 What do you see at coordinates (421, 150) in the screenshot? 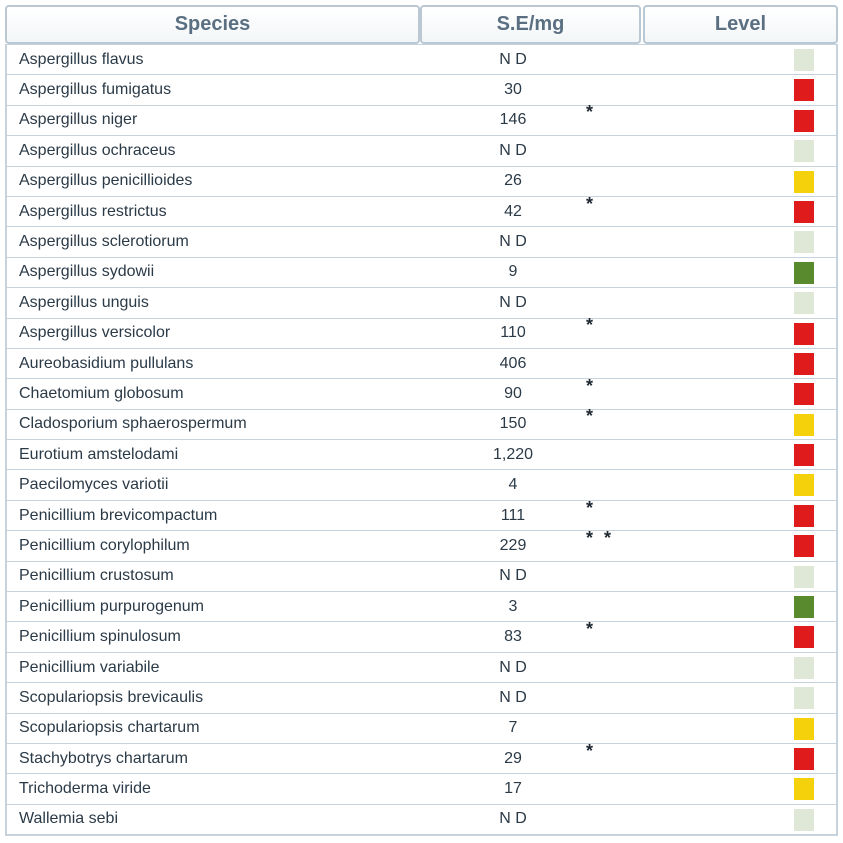
I see `table-row: Aspergillus ochraceus N D` at bounding box center [421, 150].